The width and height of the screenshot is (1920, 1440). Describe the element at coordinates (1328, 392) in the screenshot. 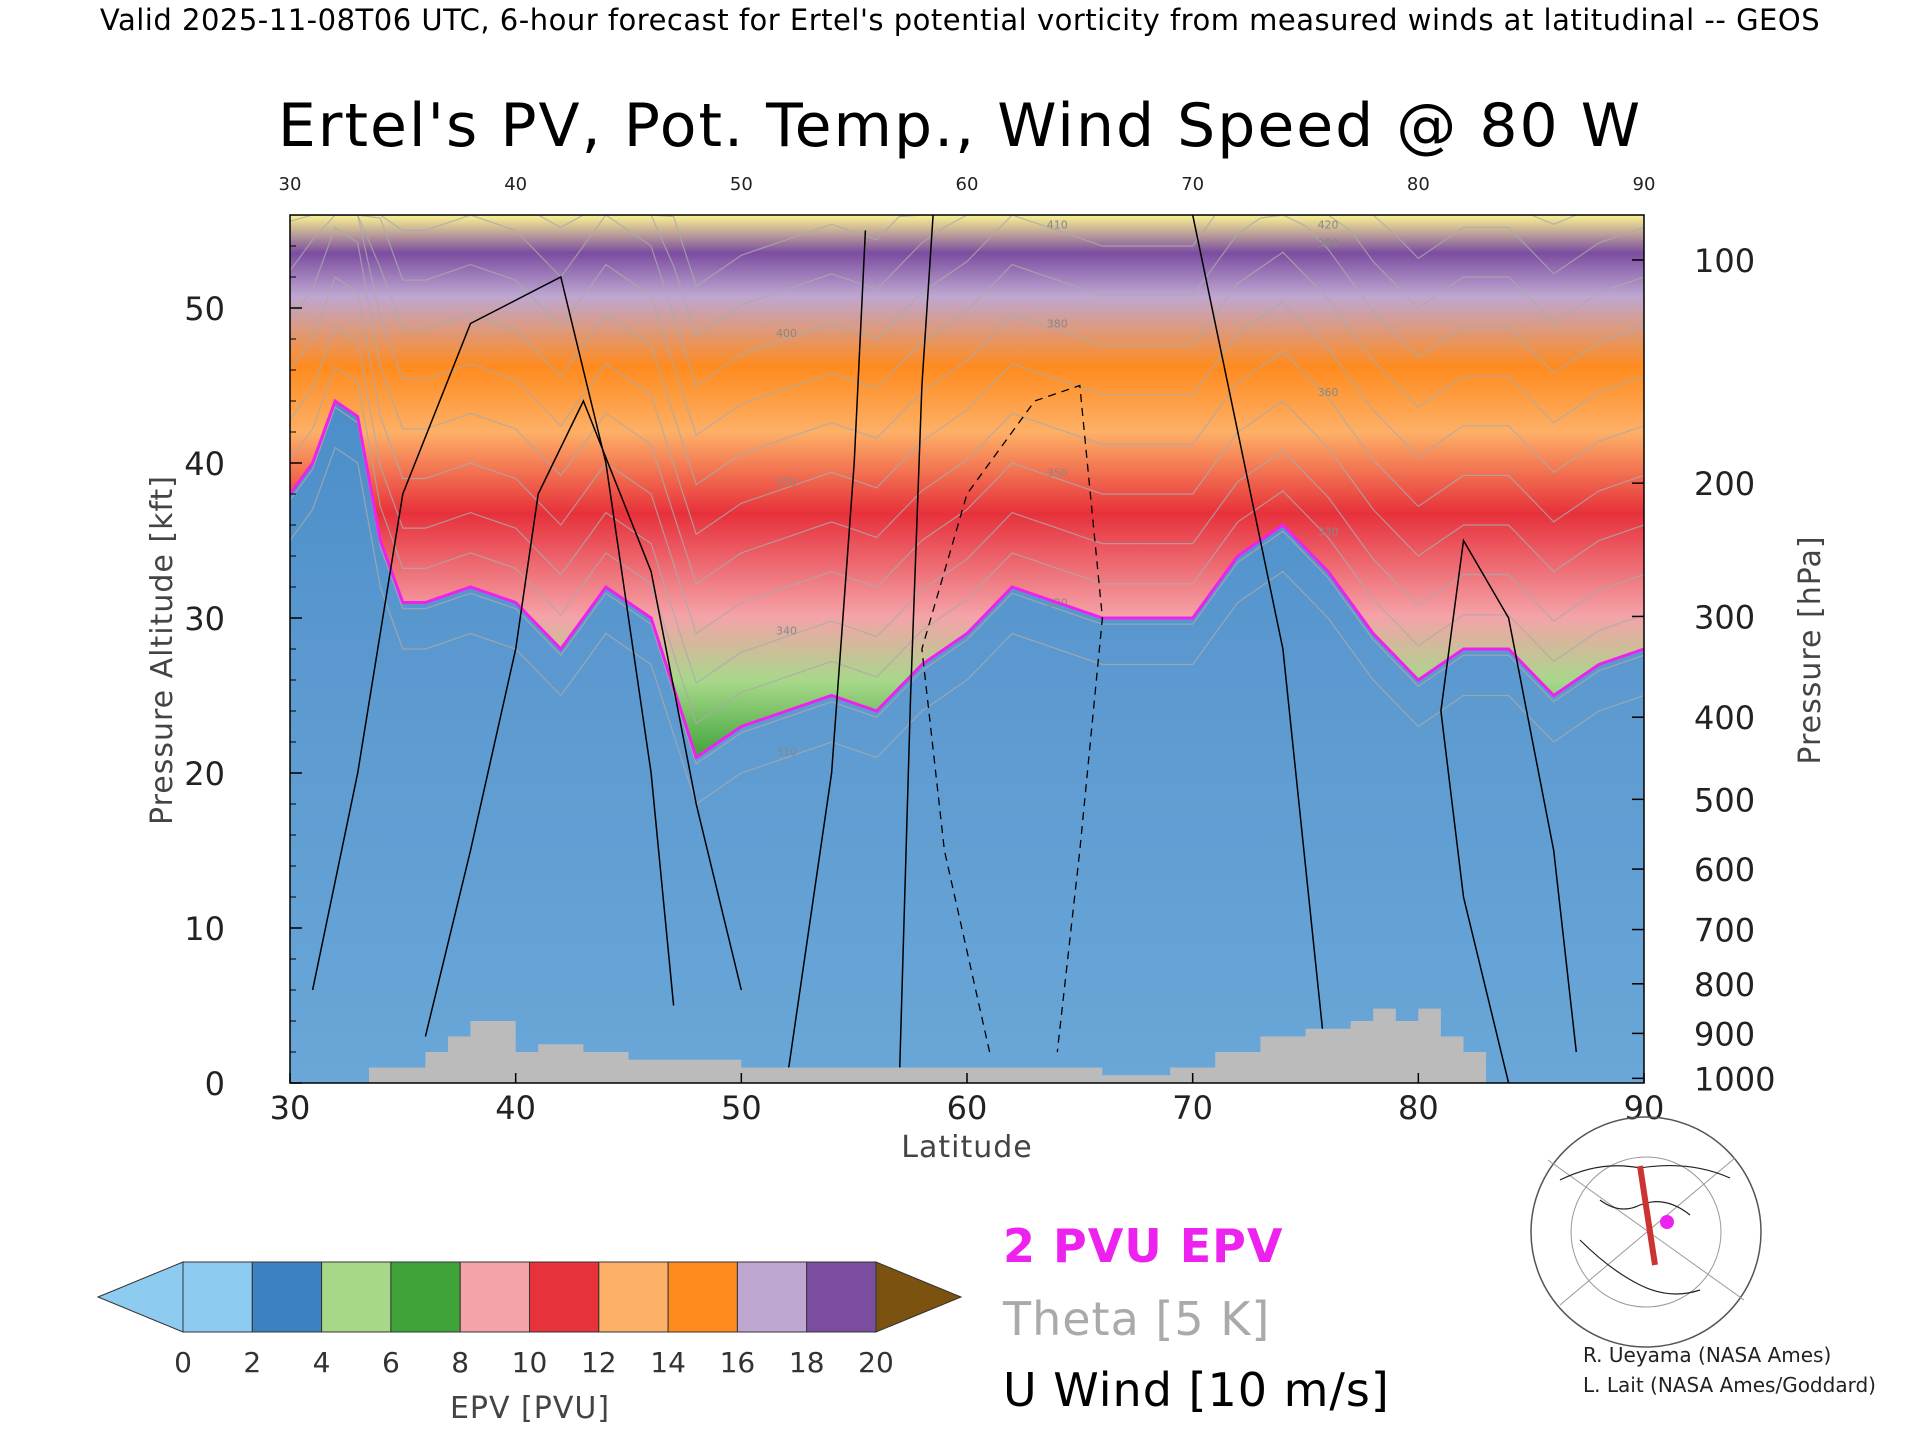

I see `theta-contour-label: 360` at that location.